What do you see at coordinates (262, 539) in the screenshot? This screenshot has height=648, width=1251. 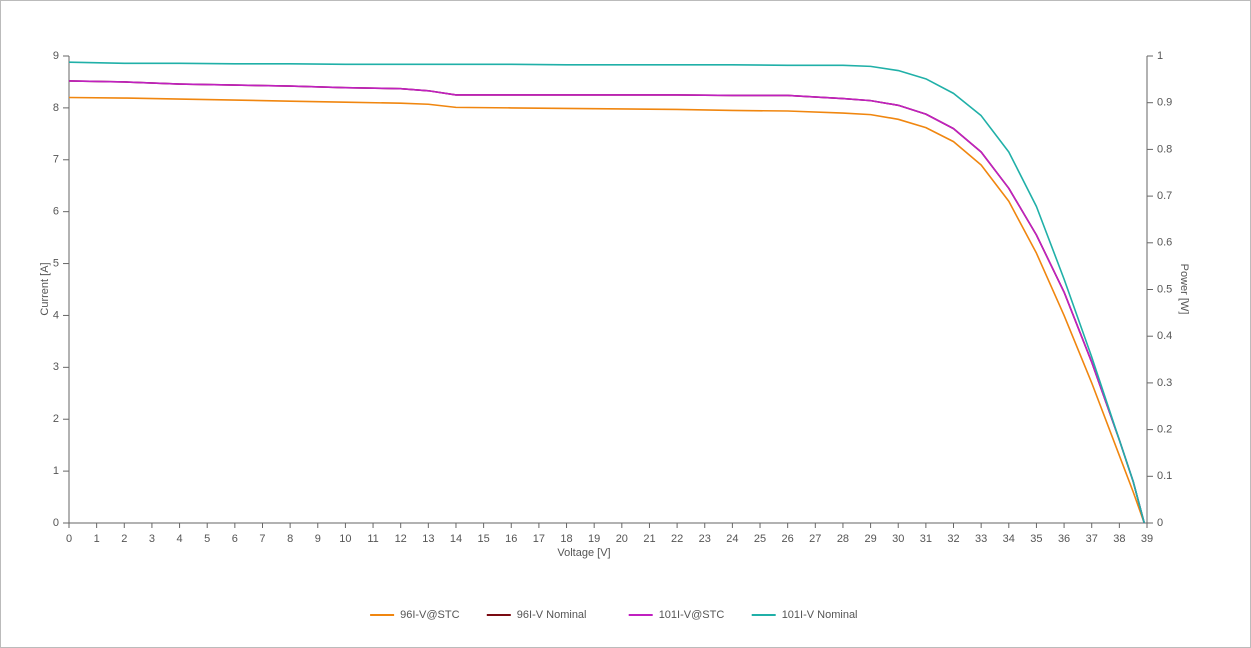 I see `x-tick-label: 7` at bounding box center [262, 539].